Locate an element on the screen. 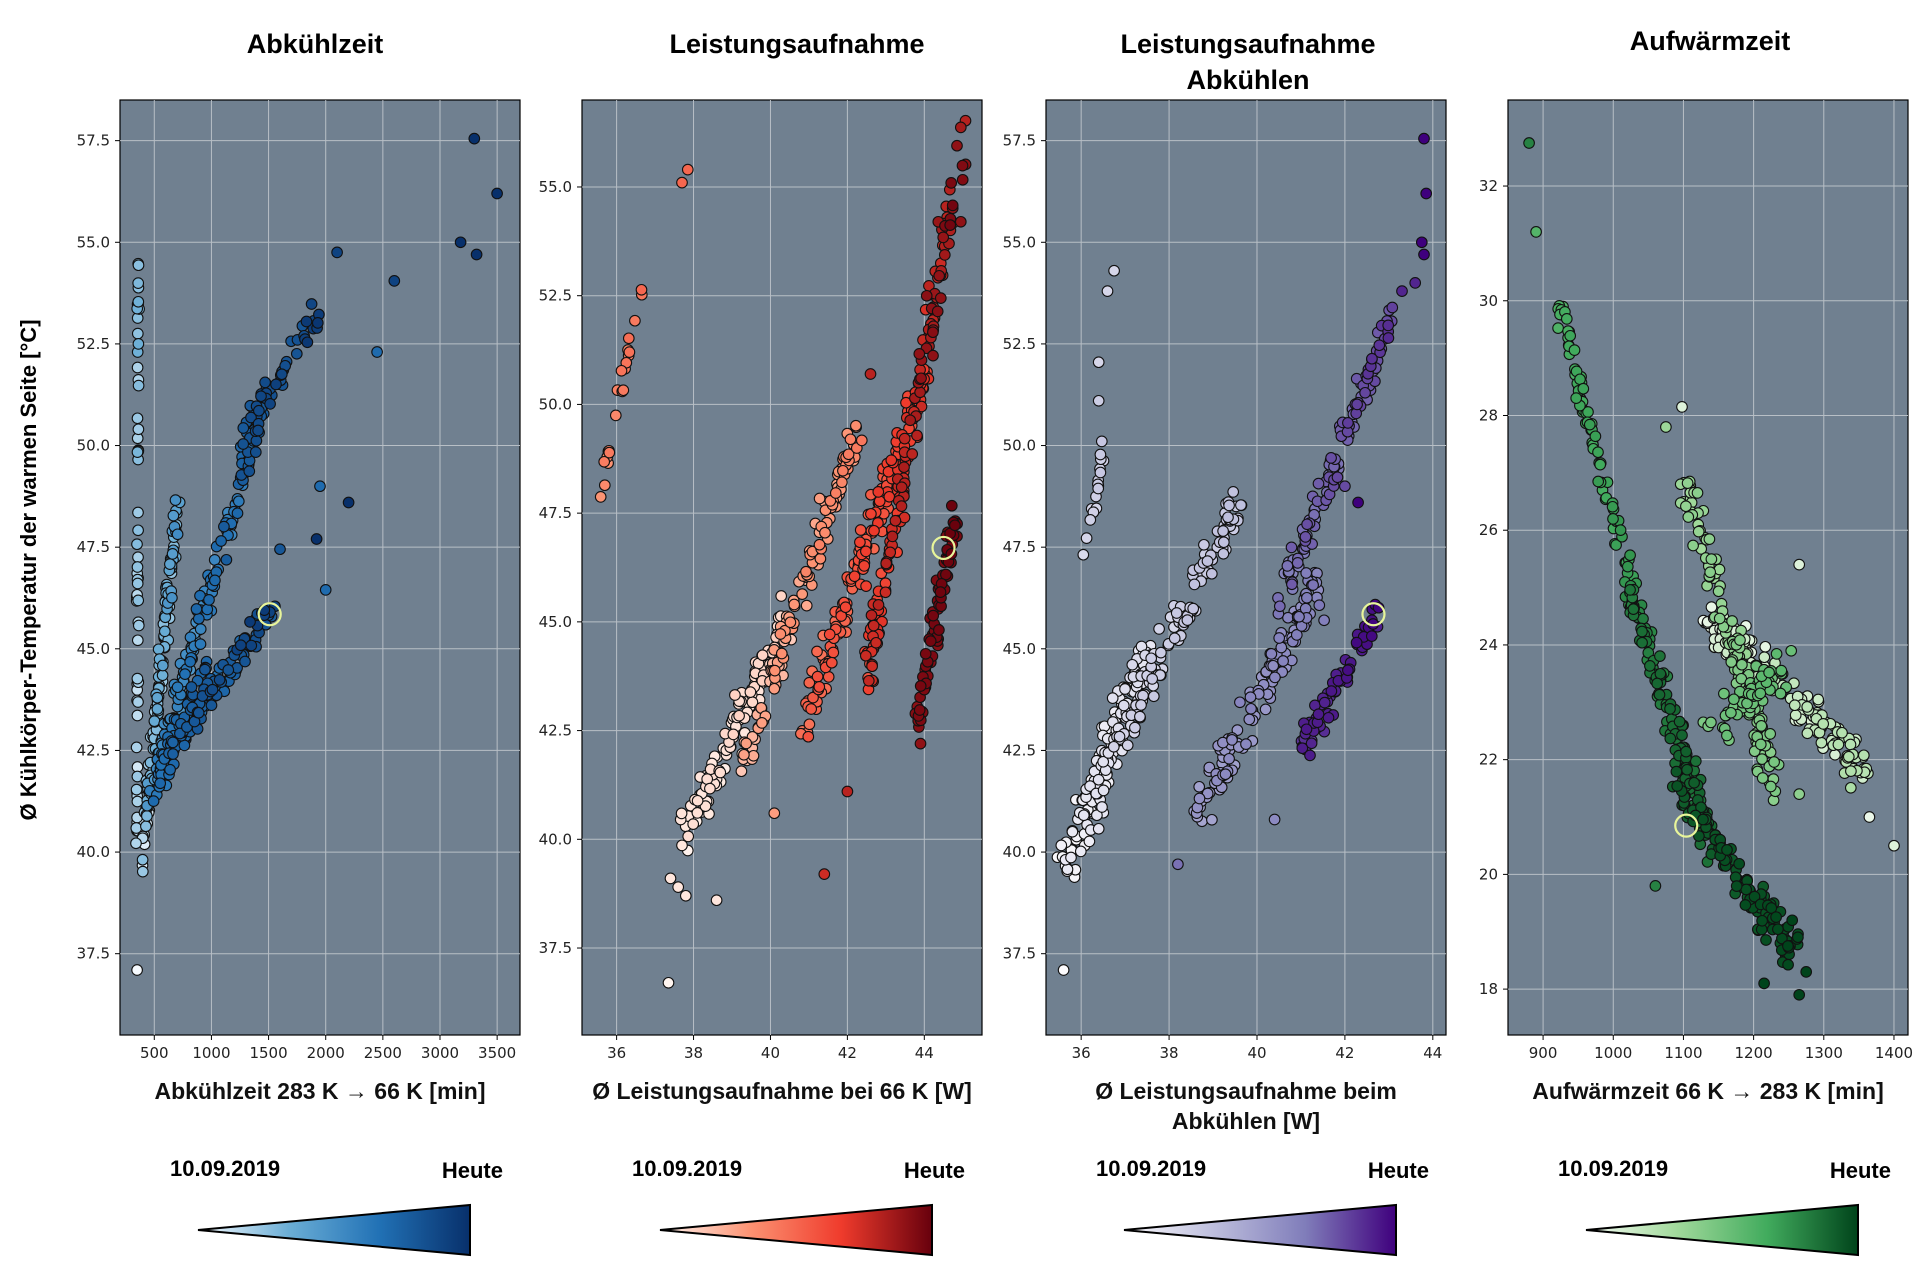  x-axis-label: Ø Leistungsaufnahme bei 66 K [W] is located at coordinates (782, 1091).